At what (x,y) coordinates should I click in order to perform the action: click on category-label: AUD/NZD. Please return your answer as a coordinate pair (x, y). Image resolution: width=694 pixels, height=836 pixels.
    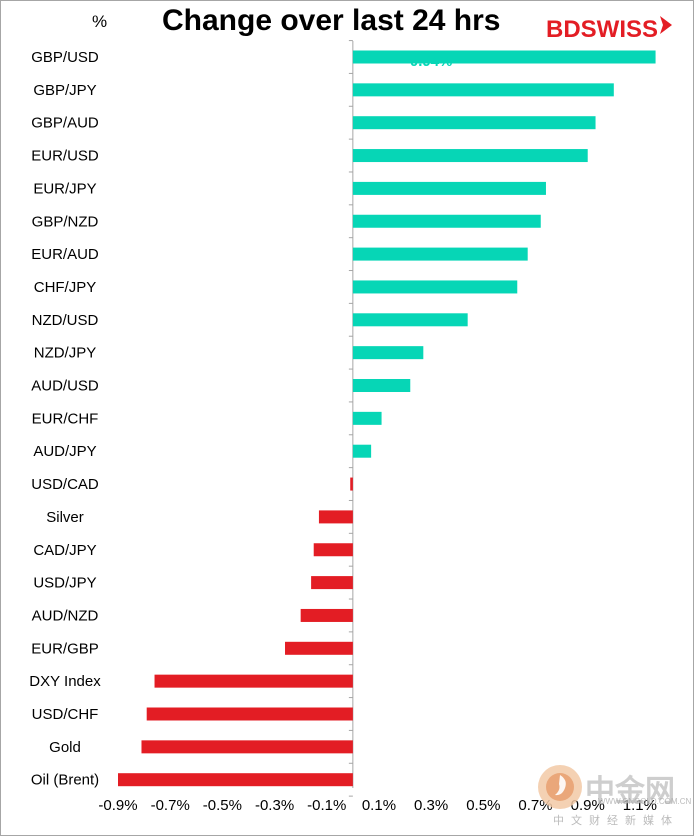
    Looking at the image, I should click on (65, 615).